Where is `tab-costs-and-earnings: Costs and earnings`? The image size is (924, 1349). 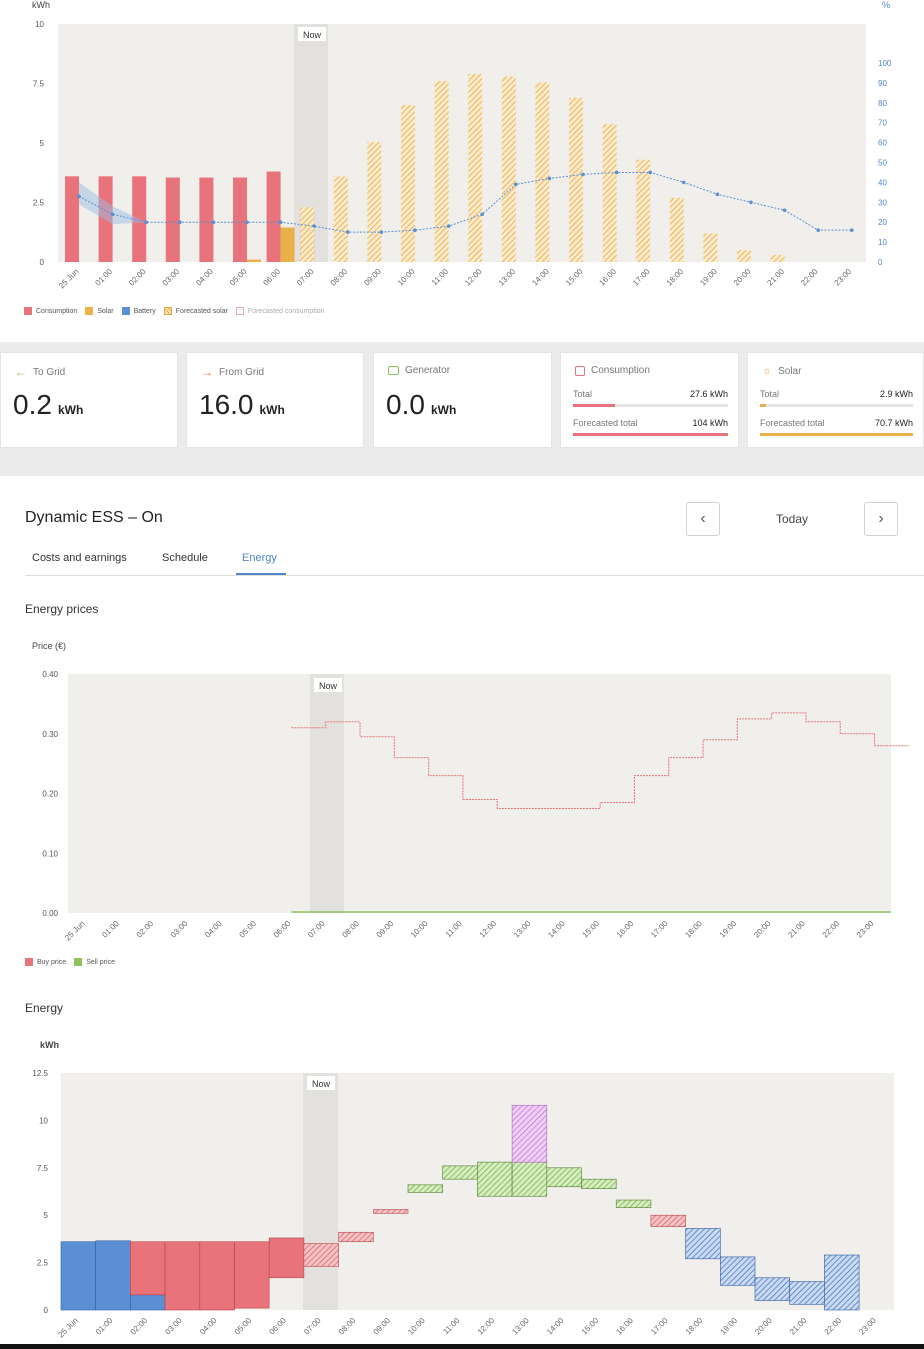
tab-costs-and-earnings: Costs and earnings is located at coordinates (79, 558).